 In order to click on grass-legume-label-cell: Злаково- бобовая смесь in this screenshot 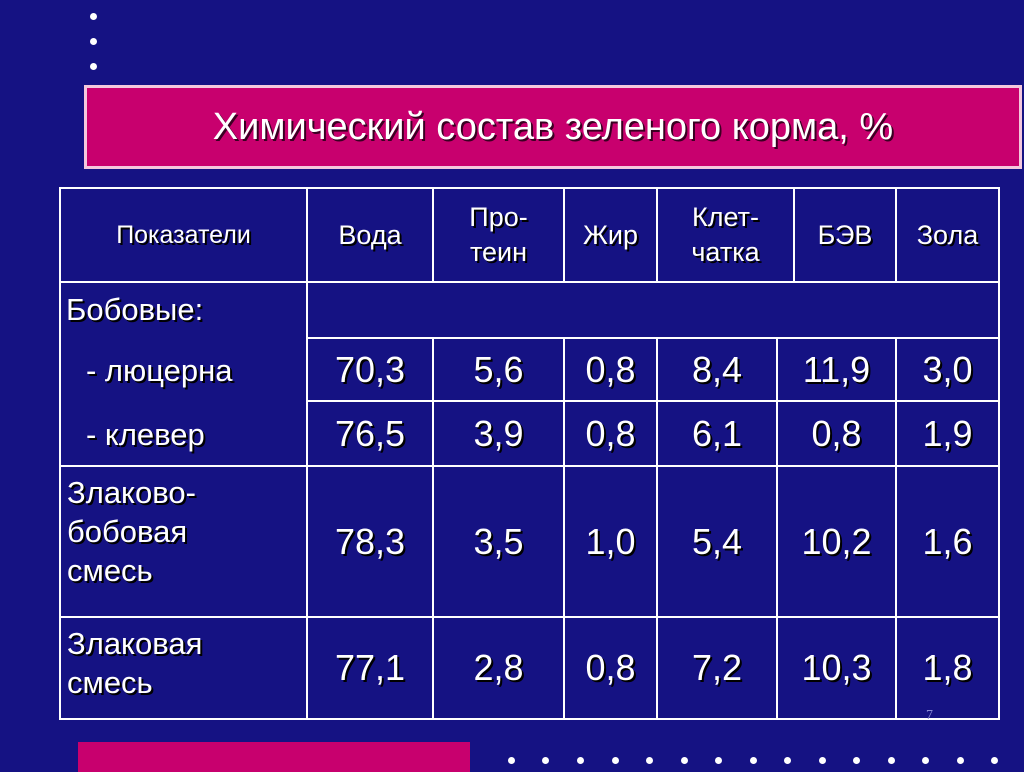, I will do `click(183, 541)`.